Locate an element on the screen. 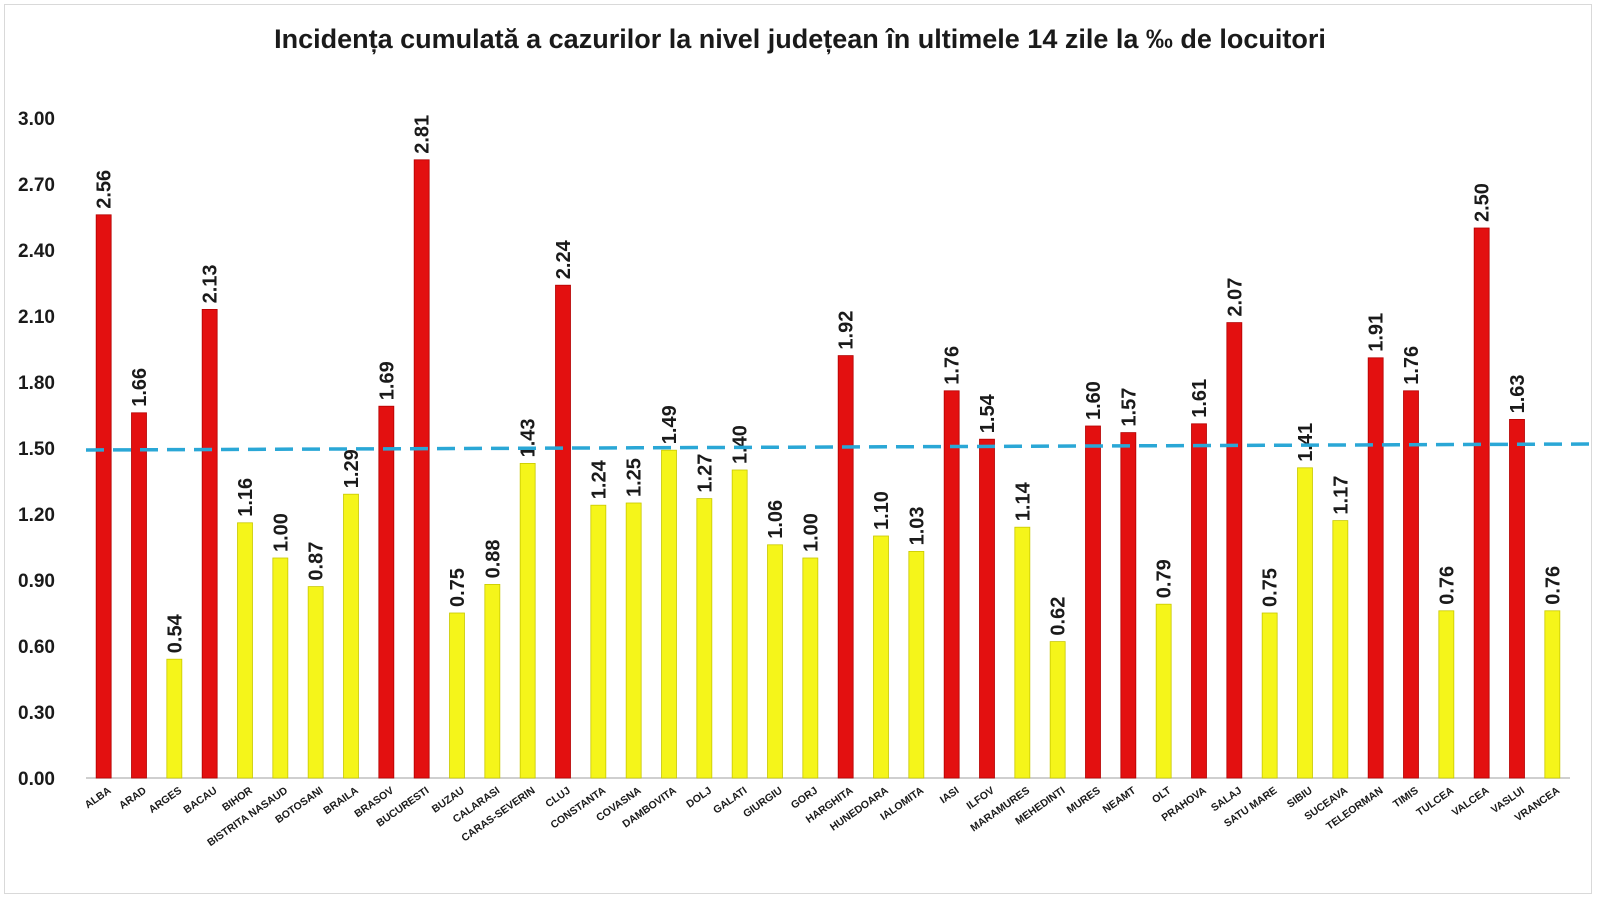 This screenshot has width=1600, height=900. category-label: NEAMT is located at coordinates (1120, 800).